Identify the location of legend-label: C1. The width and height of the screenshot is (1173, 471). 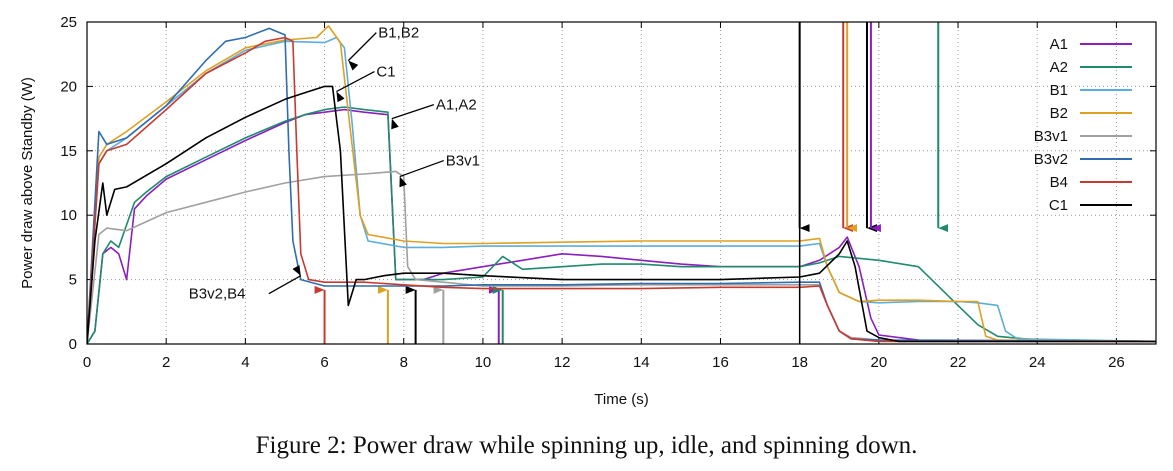
(1058, 205).